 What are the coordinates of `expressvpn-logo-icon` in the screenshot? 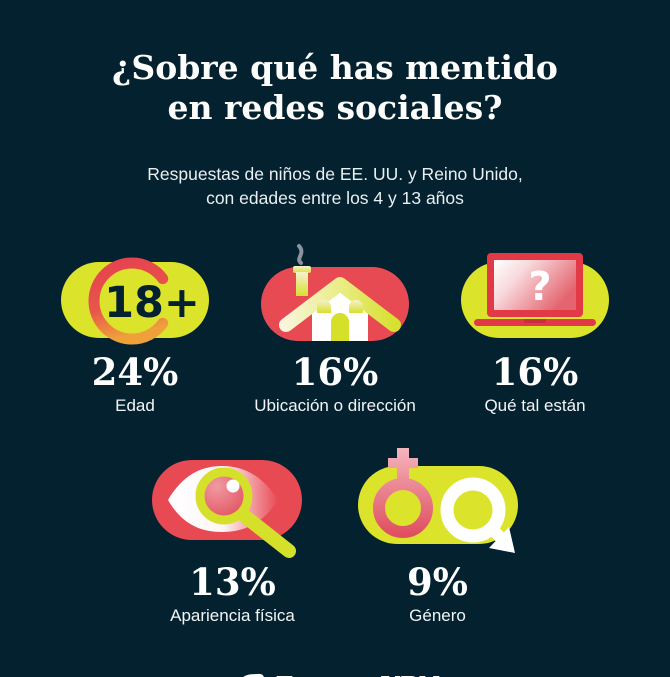 It's located at (253, 675).